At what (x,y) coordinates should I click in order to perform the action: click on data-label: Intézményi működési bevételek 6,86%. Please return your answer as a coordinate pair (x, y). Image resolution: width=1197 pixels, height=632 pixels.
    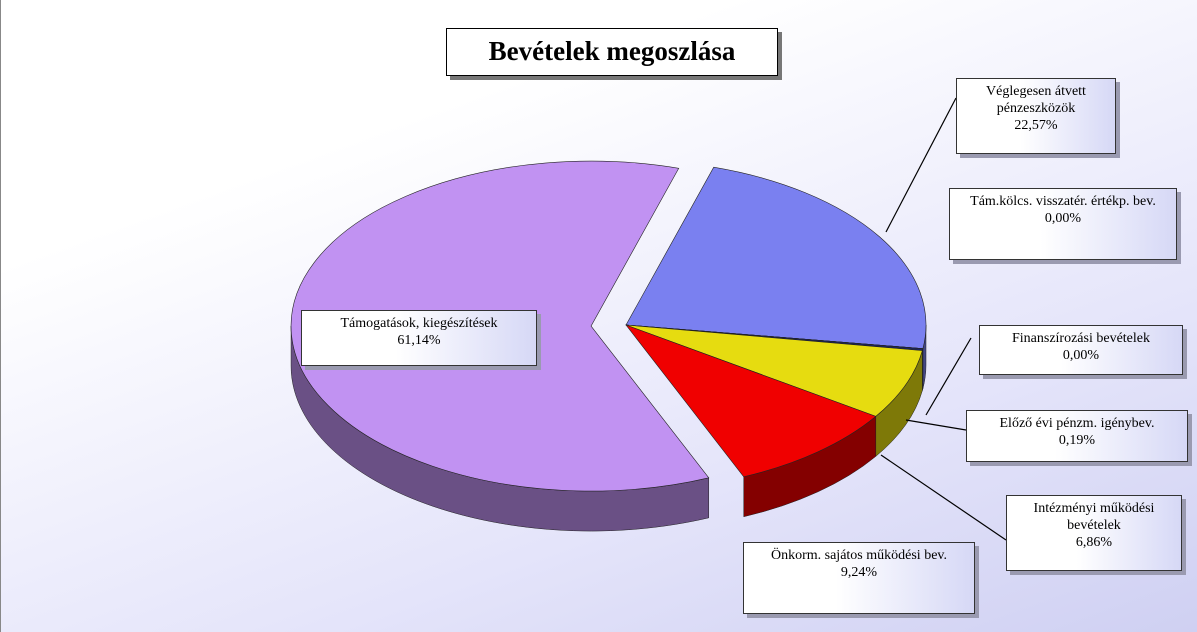
    Looking at the image, I should click on (1094, 533).